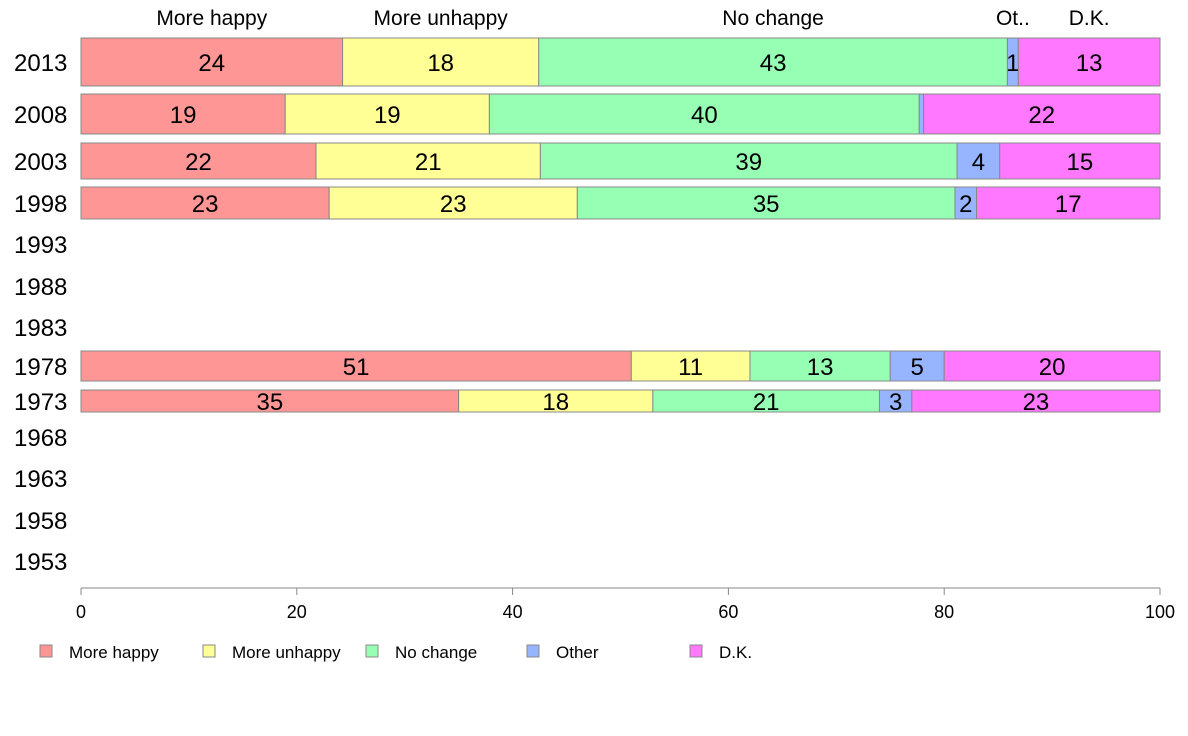 The height and width of the screenshot is (736, 1188). I want to click on data-label-1978-1: 11, so click(690, 367).